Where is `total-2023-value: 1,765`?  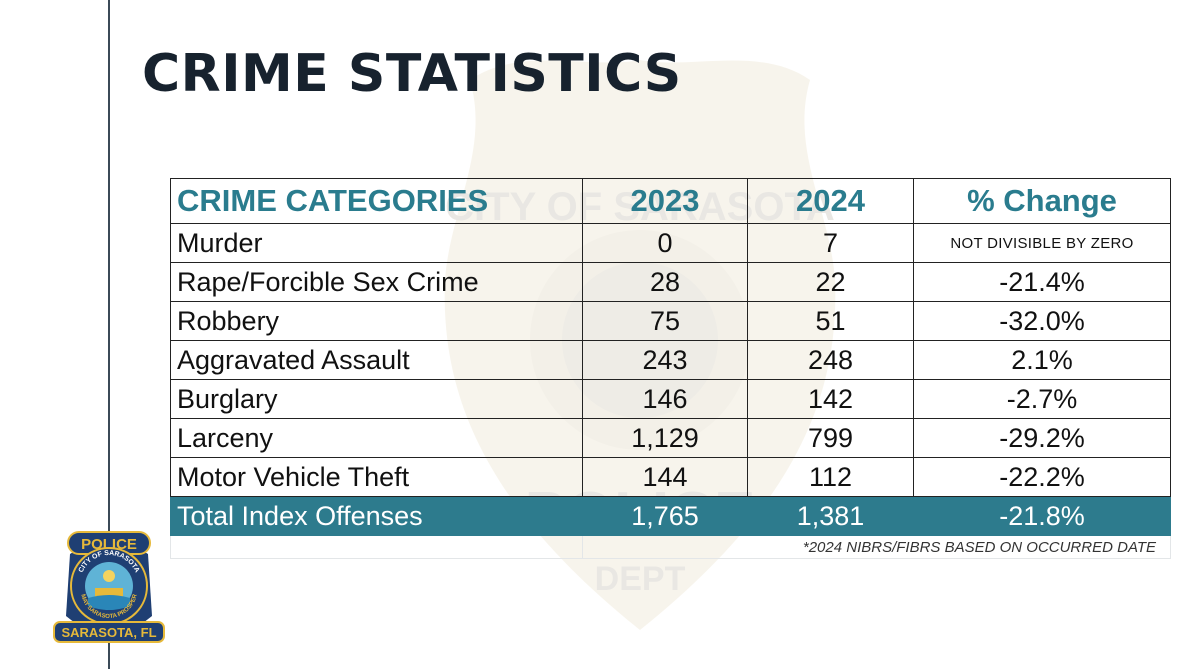 total-2023-value: 1,765 is located at coordinates (665, 516).